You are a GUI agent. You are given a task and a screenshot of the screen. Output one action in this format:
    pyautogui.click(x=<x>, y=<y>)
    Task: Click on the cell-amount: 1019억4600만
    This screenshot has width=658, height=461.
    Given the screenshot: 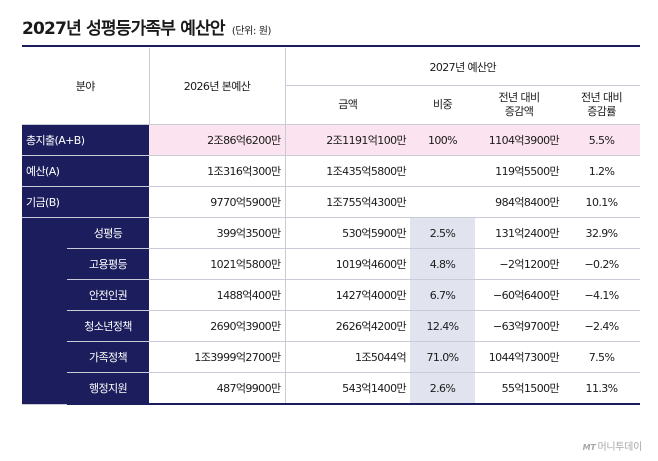 What is the action you would take?
    pyautogui.click(x=348, y=264)
    